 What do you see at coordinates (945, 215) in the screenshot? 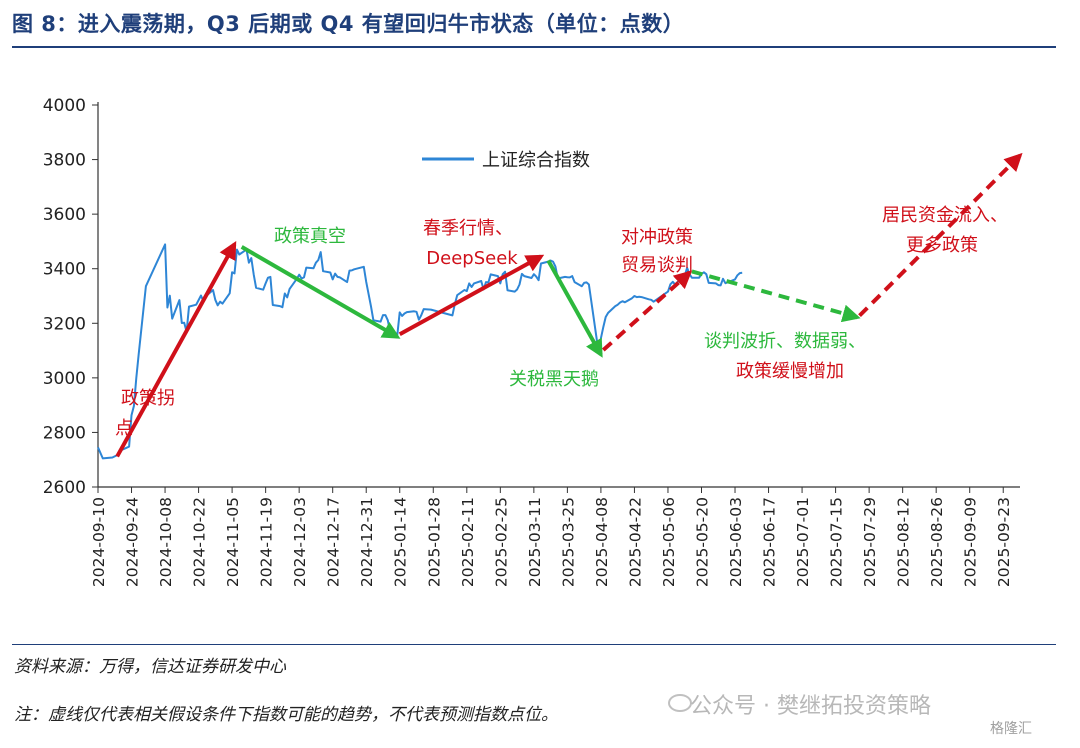
I see `annotation-label-7: 居民资金流入、` at bounding box center [945, 215].